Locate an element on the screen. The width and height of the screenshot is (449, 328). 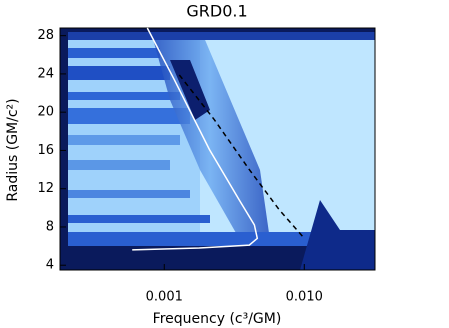
y-tick-label: 12 is located at coordinates (45, 188).